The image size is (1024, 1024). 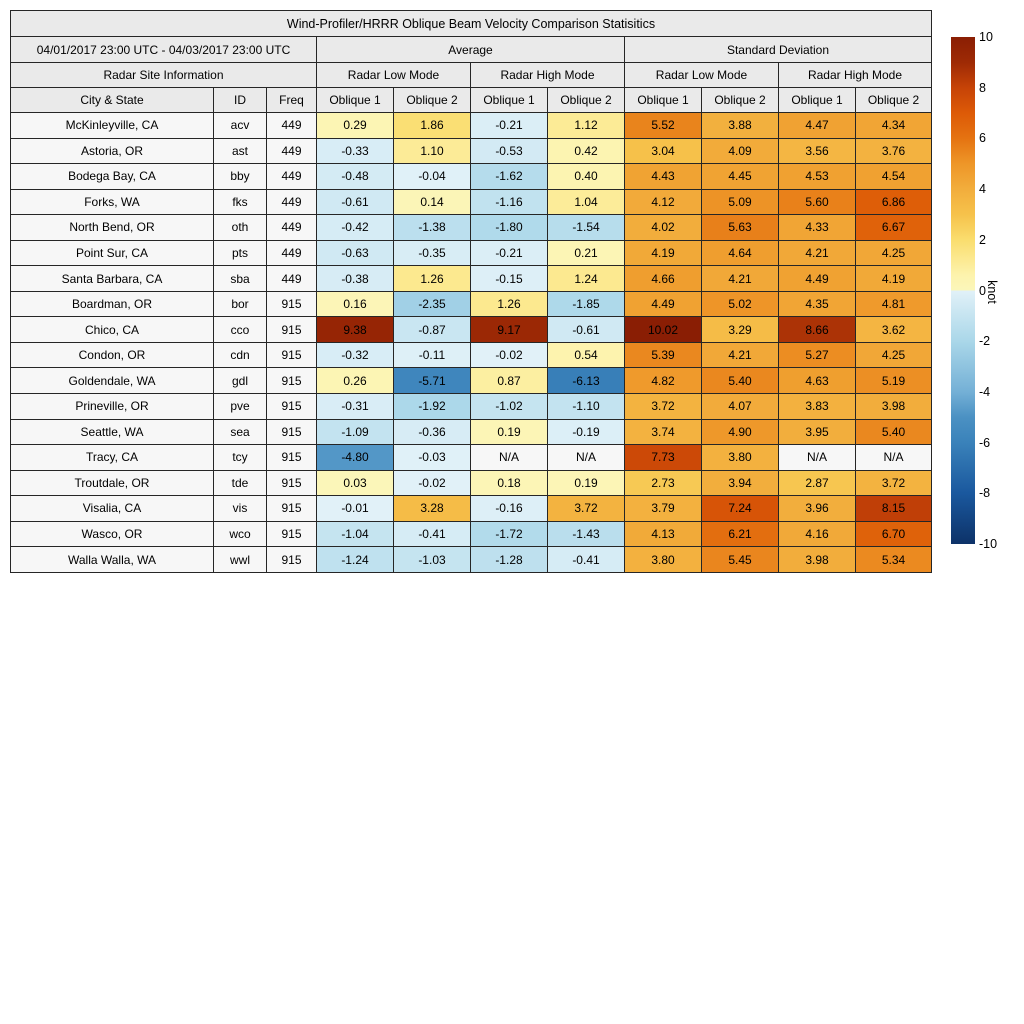 I want to click on value-cell: -2.35, so click(x=432, y=304).